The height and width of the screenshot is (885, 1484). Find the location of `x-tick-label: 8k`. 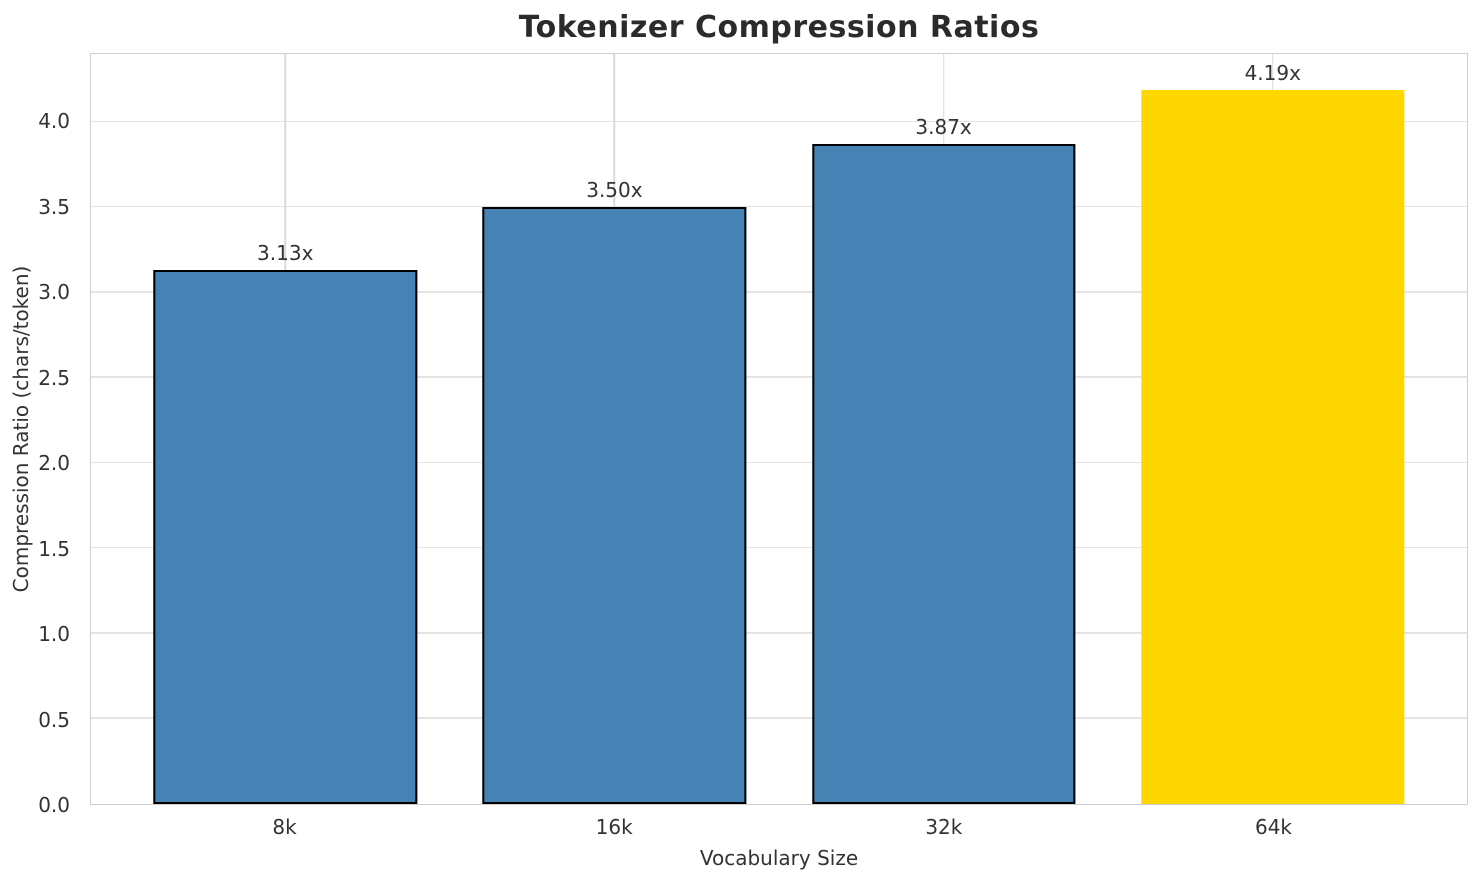

x-tick-label: 8k is located at coordinates (284, 827).